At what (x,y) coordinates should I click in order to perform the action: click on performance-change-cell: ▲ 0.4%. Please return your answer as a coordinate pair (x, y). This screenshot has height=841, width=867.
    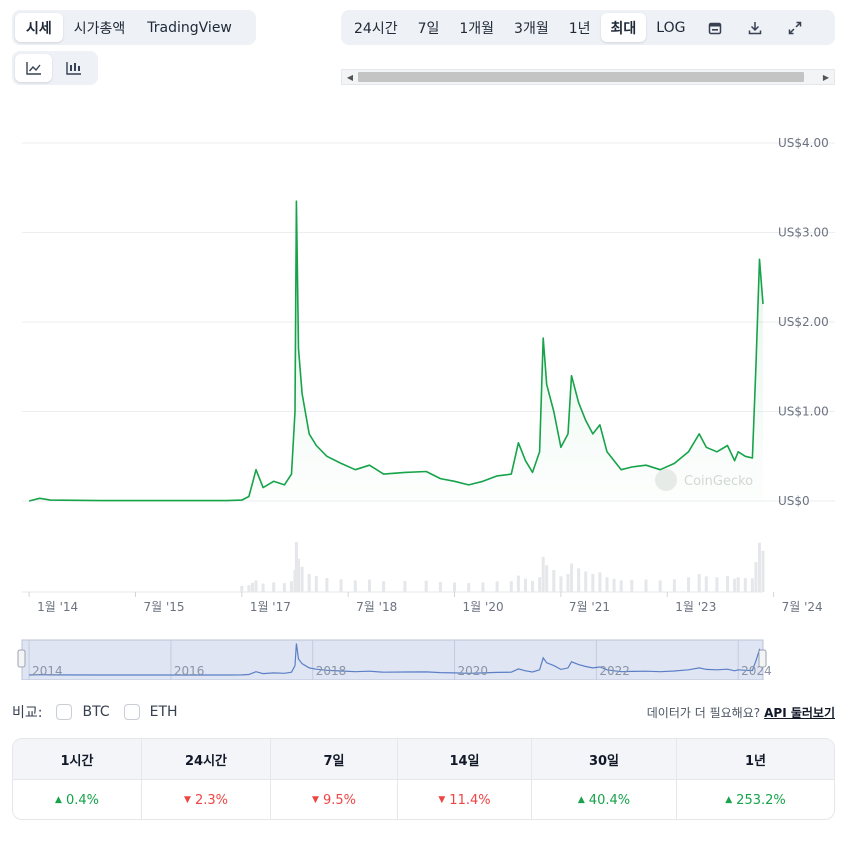
    Looking at the image, I should click on (77, 799).